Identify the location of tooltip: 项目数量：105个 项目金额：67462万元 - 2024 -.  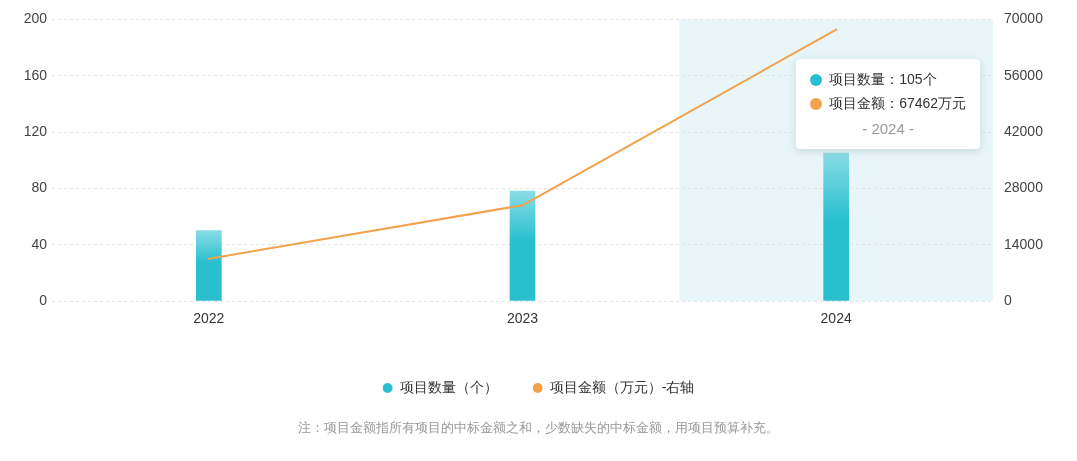
(888, 104).